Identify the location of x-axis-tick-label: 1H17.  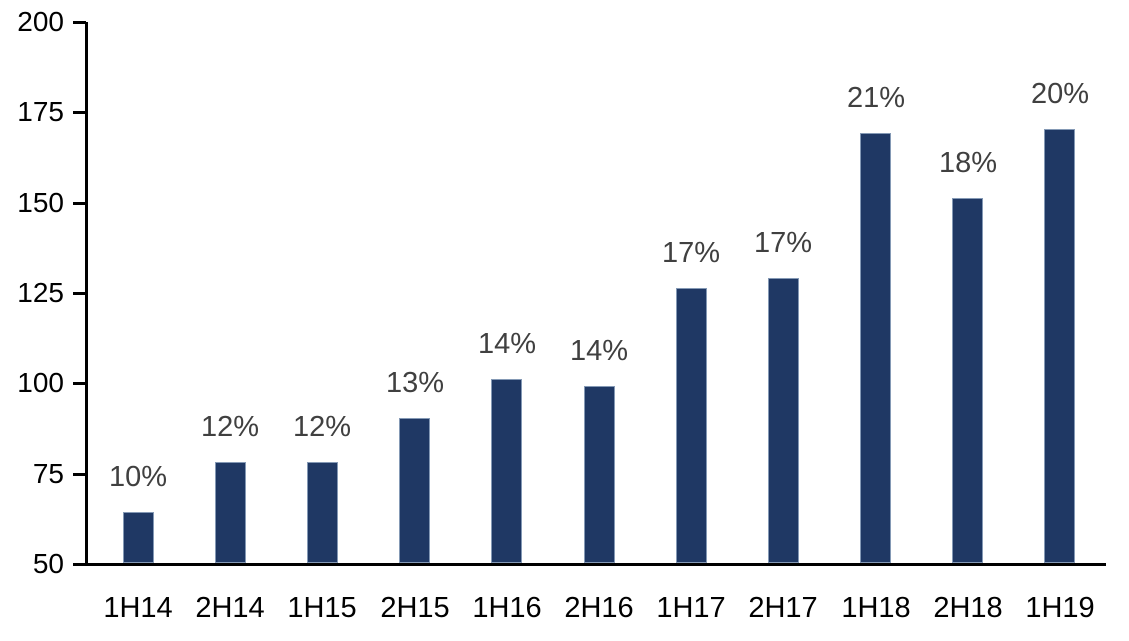
(691, 608).